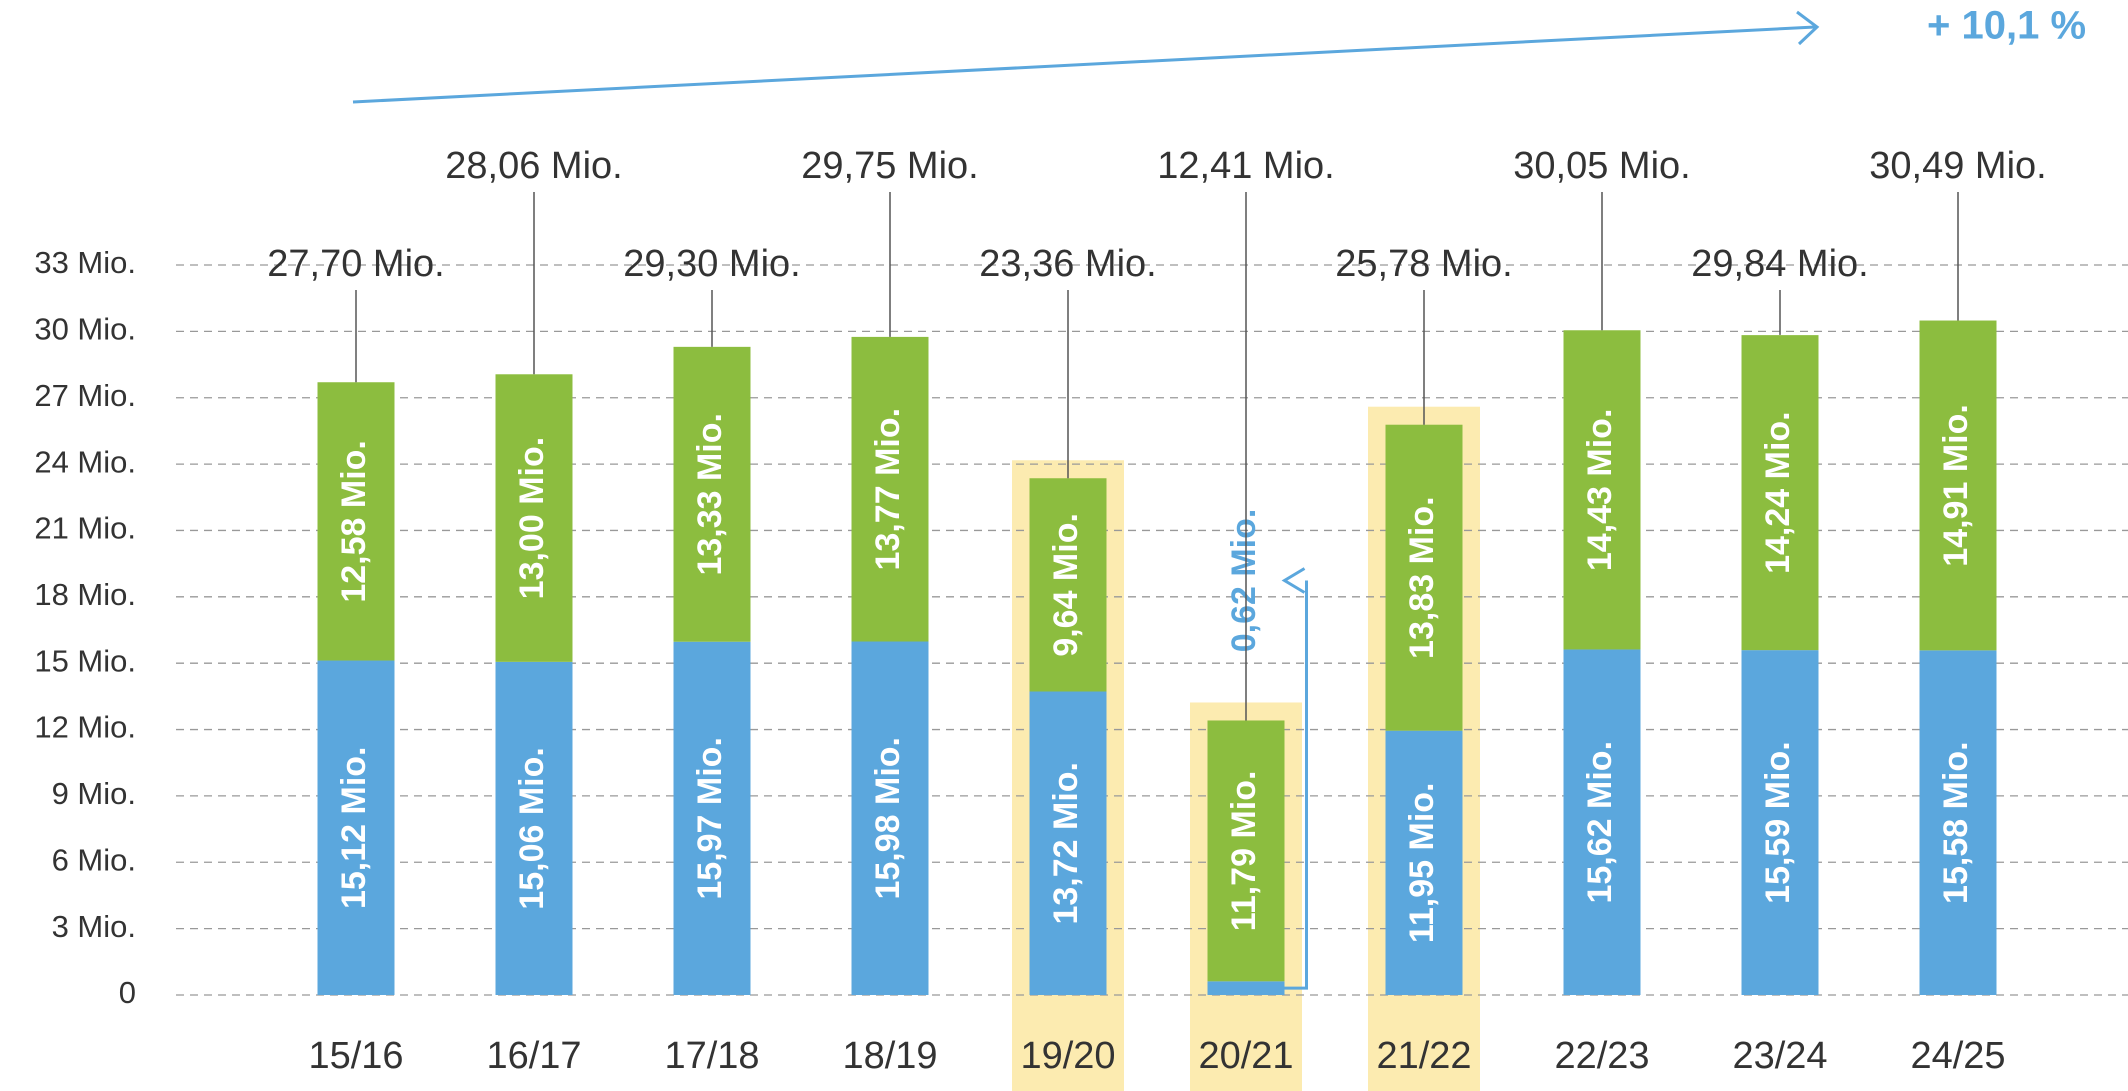  Describe the element at coordinates (1423, 1056) in the screenshot. I see `x-tick-label: 21/22` at that location.